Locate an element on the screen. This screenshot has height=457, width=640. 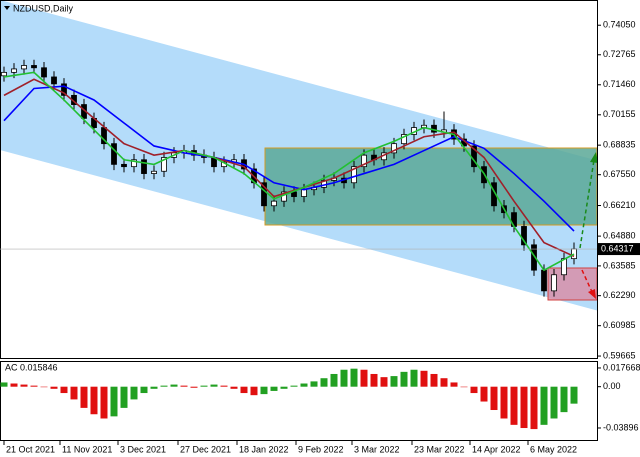
menu-icon is located at coordinates (7, 8).